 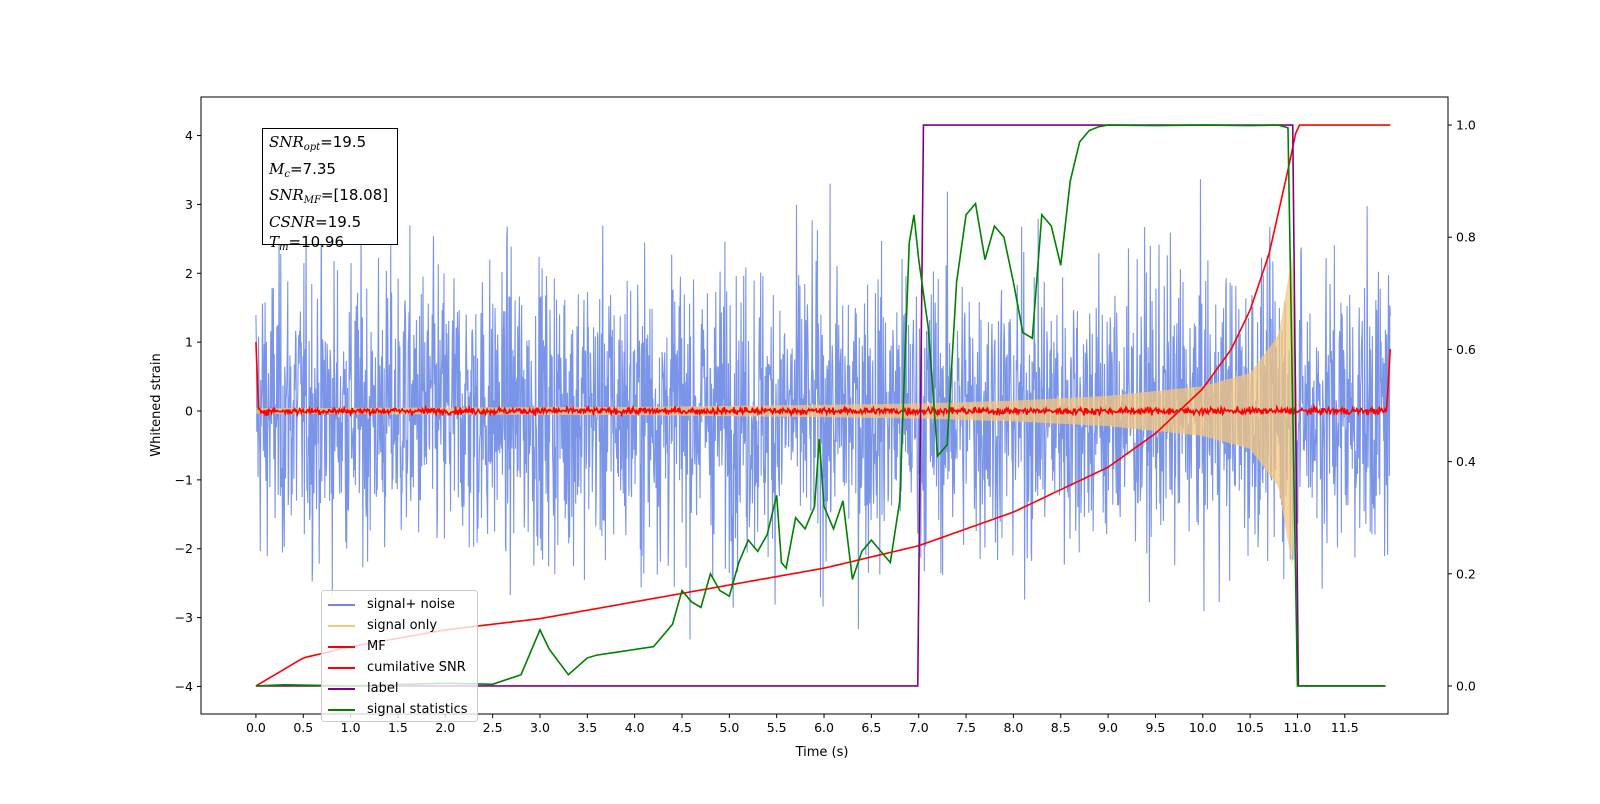 What do you see at coordinates (777, 727) in the screenshot?
I see `x-tick-label: 5.5` at bounding box center [777, 727].